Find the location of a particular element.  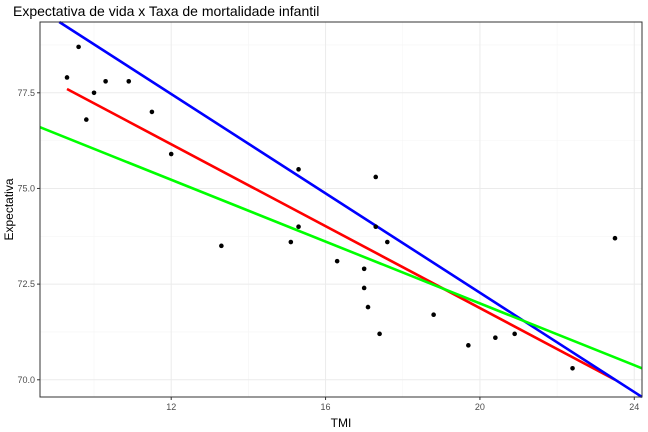

x-axis-title: TMI is located at coordinates (341, 423).